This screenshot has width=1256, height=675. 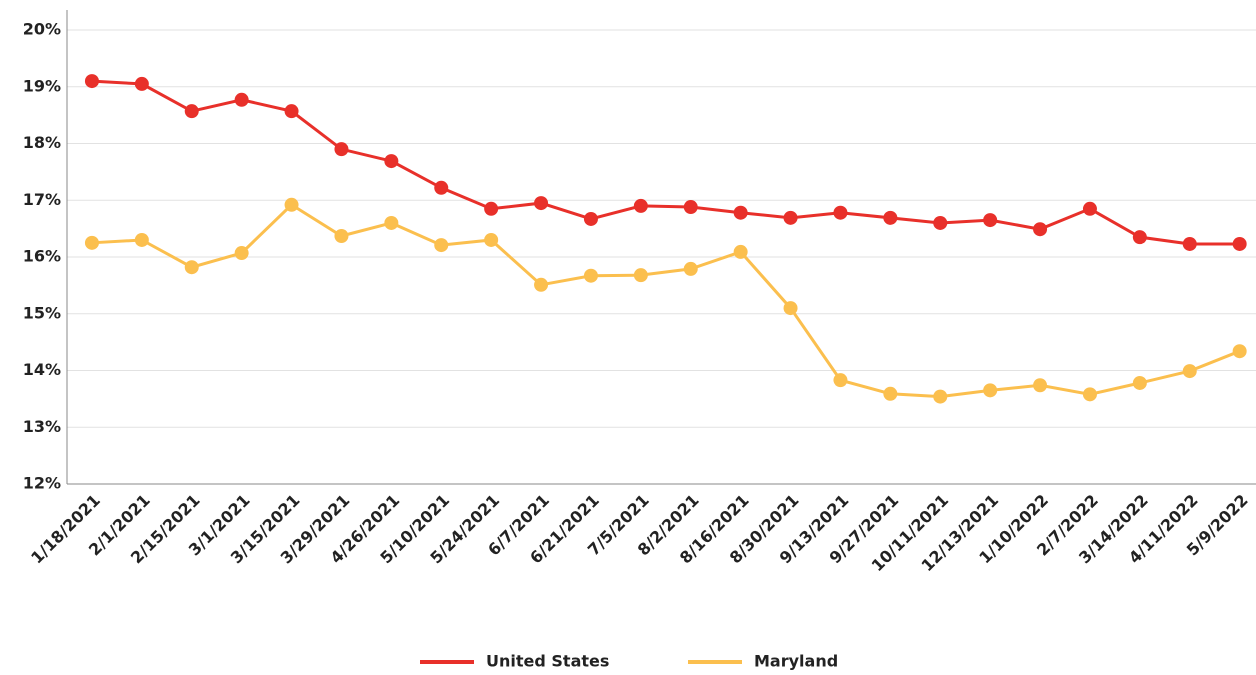 What do you see at coordinates (65, 529) in the screenshot?
I see `x-tick-label: 1/18/2021` at bounding box center [65, 529].